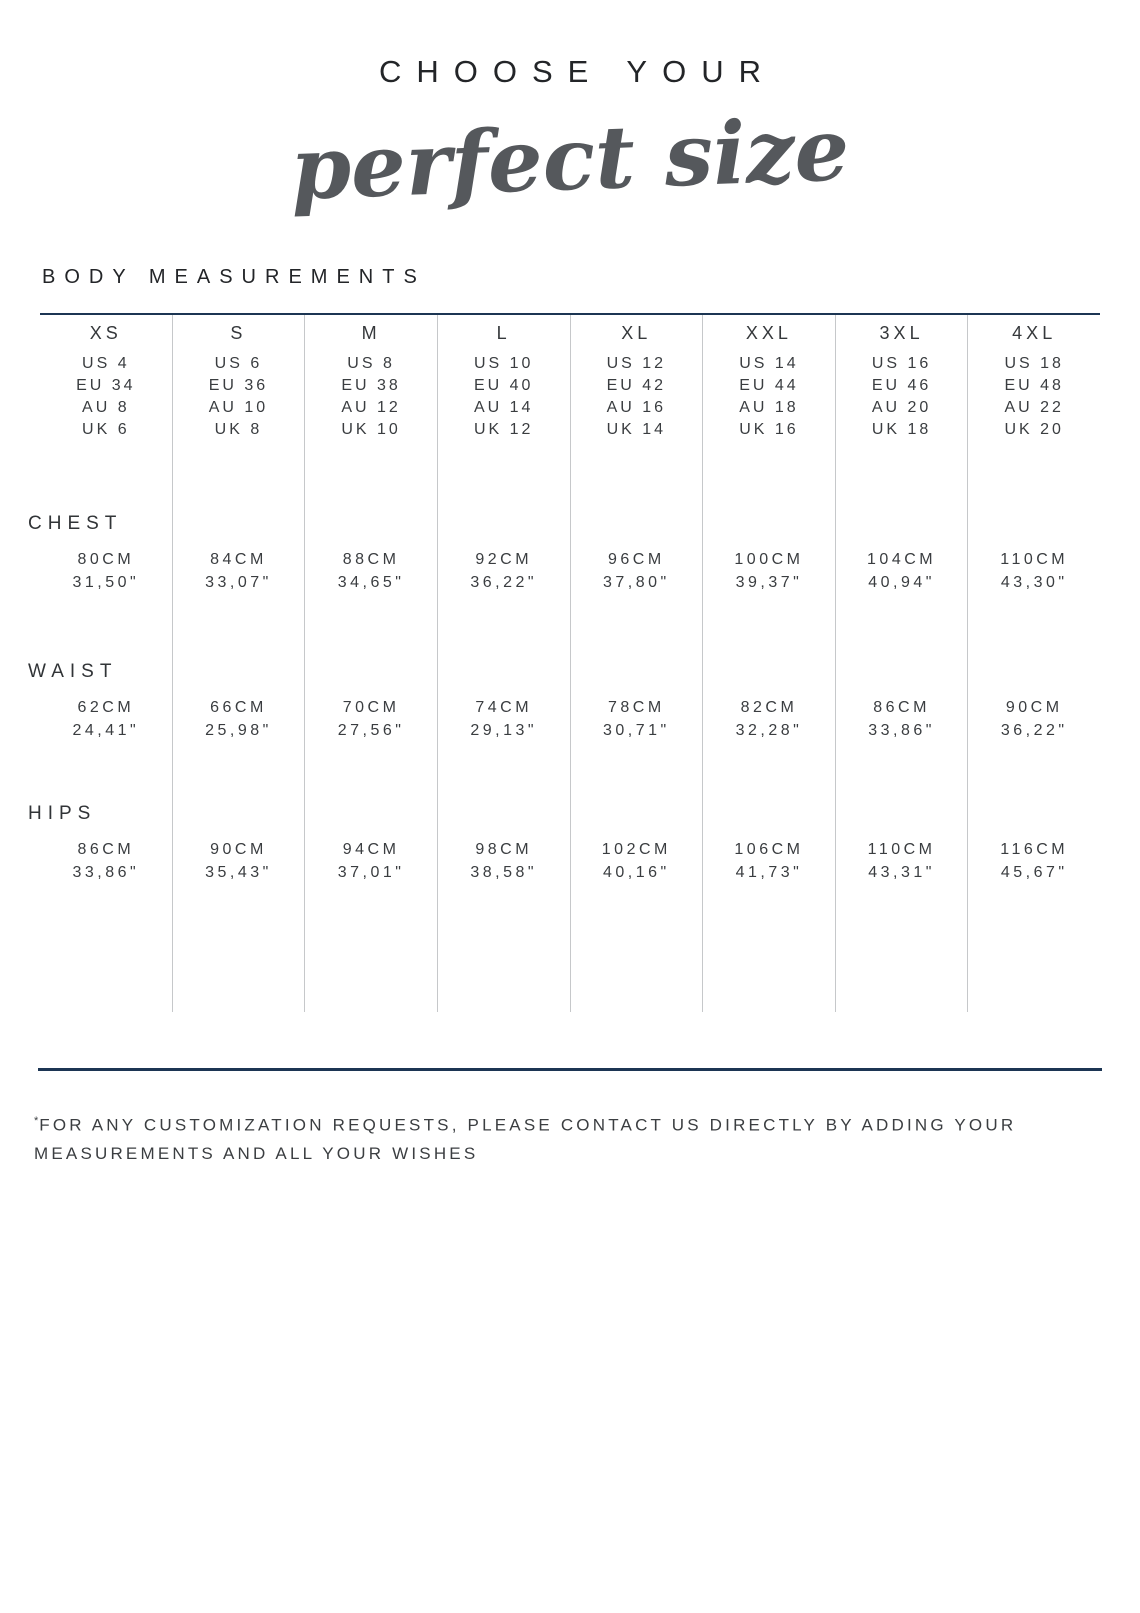  What do you see at coordinates (106, 872) in the screenshot?
I see `hips-inch: 33,86"` at bounding box center [106, 872].